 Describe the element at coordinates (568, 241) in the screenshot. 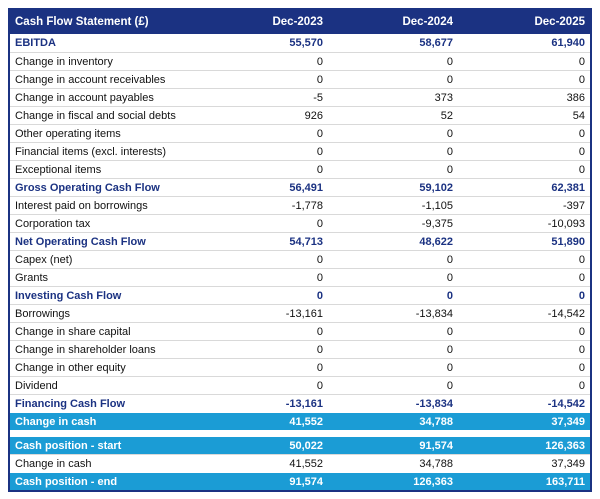

I see `row-value: 51,890` at that location.